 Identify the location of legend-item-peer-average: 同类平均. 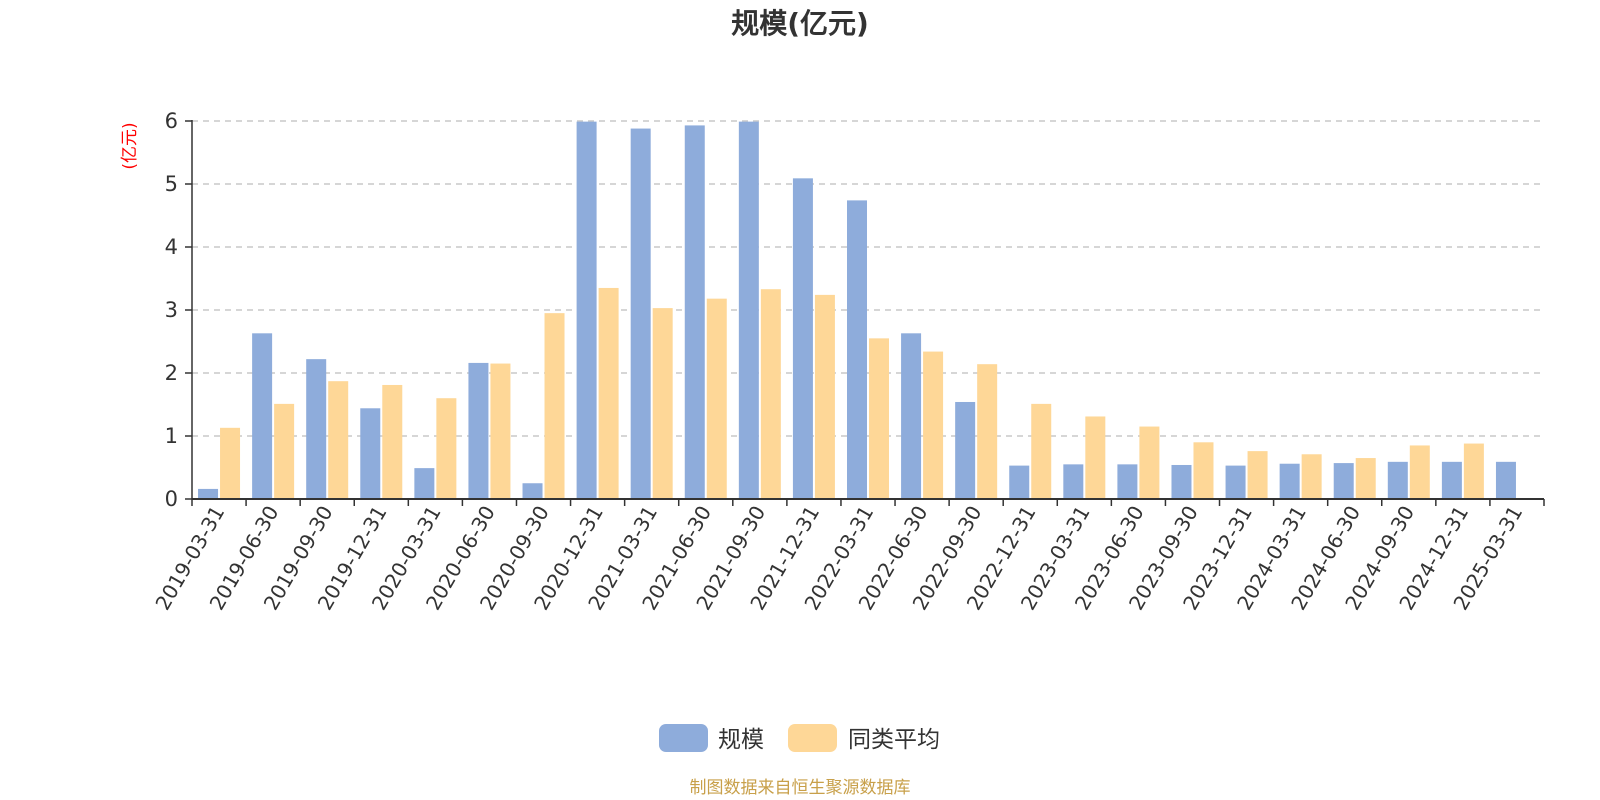
(864, 738).